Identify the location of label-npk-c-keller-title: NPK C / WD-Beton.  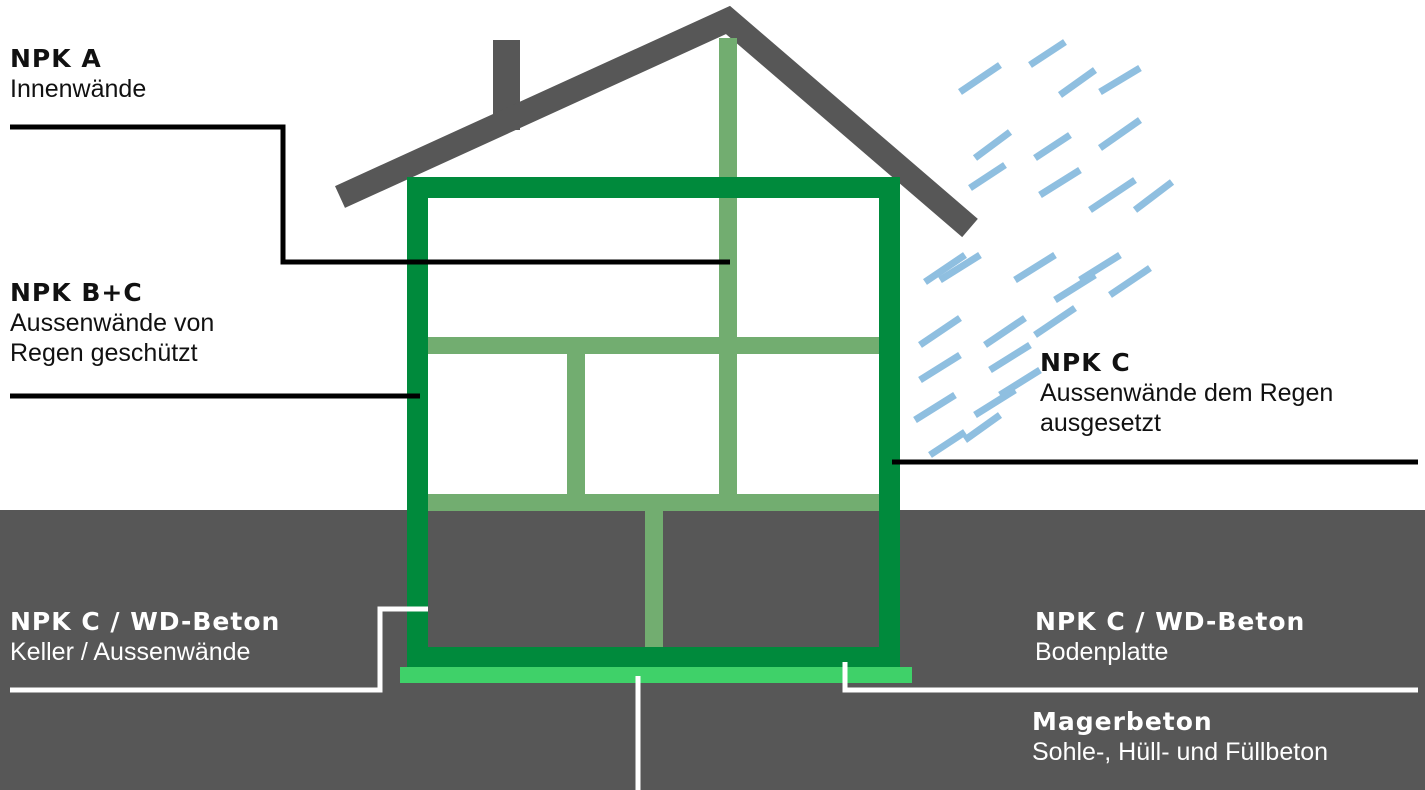
(145, 621).